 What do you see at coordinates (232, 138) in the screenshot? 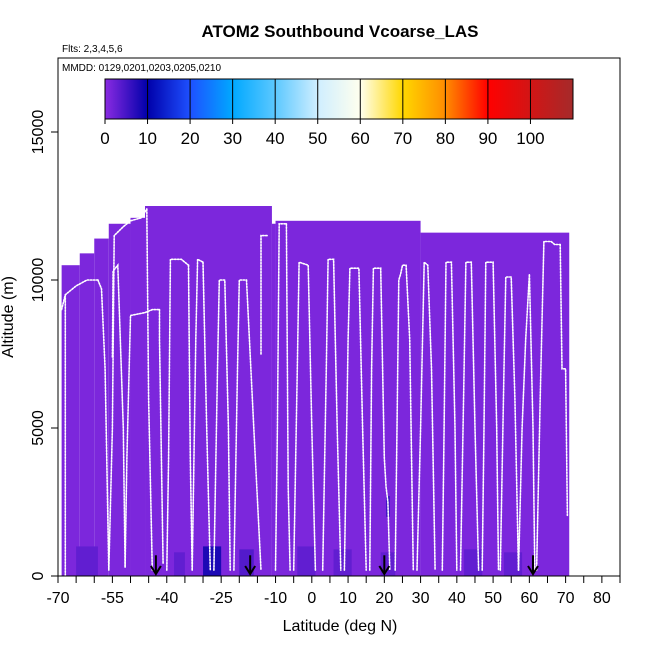
I see `colorbar-tick-label: 30` at bounding box center [232, 138].